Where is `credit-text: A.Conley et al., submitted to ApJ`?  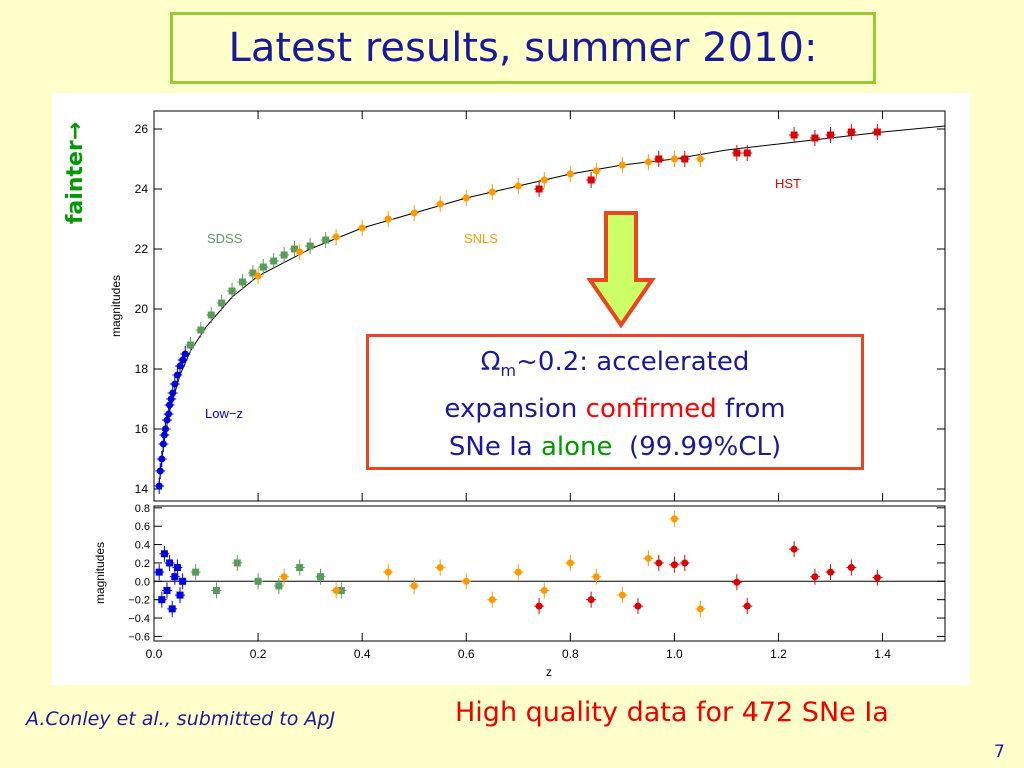 credit-text: A.Conley et al., submitted to ApJ is located at coordinates (181, 719).